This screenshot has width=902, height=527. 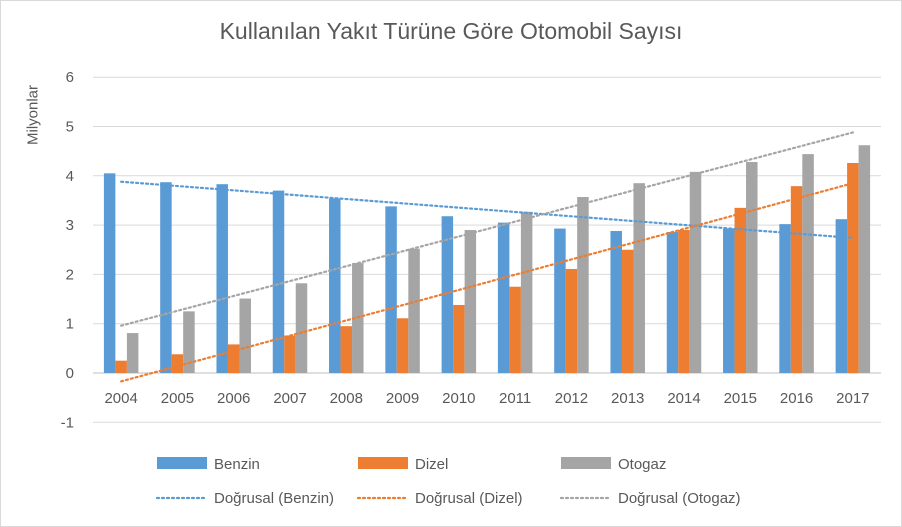 What do you see at coordinates (487, 210) in the screenshot?
I see `trendline` at bounding box center [487, 210].